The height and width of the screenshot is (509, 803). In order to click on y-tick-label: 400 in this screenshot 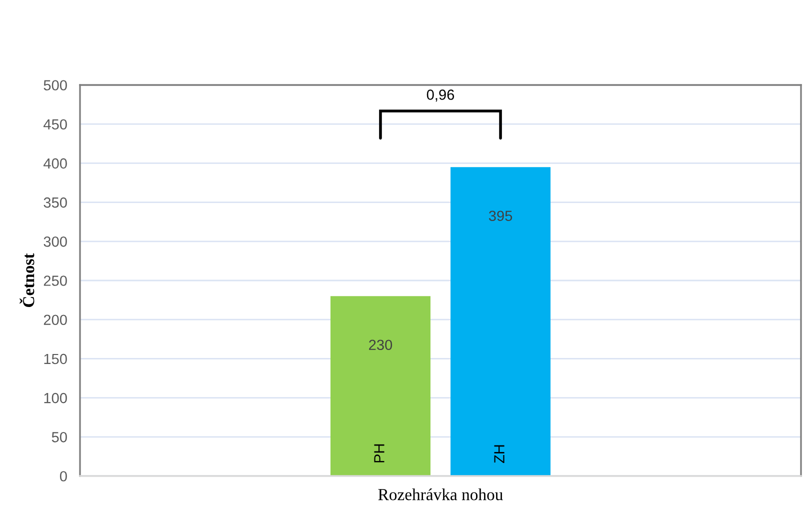, I will do `click(55, 163)`.